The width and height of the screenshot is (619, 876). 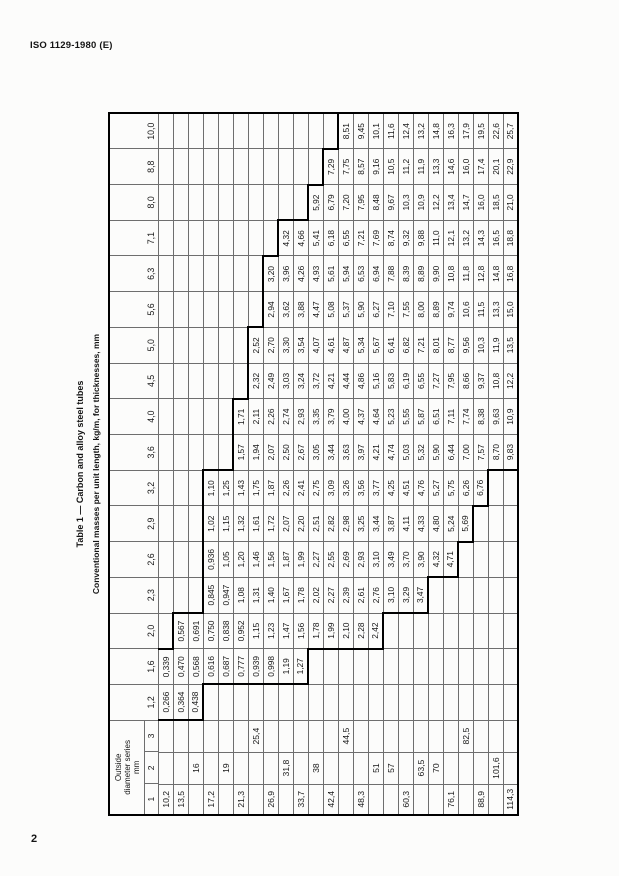 What do you see at coordinates (405, 799) in the screenshot?
I see `diameter-cell: 60,3` at bounding box center [405, 799].